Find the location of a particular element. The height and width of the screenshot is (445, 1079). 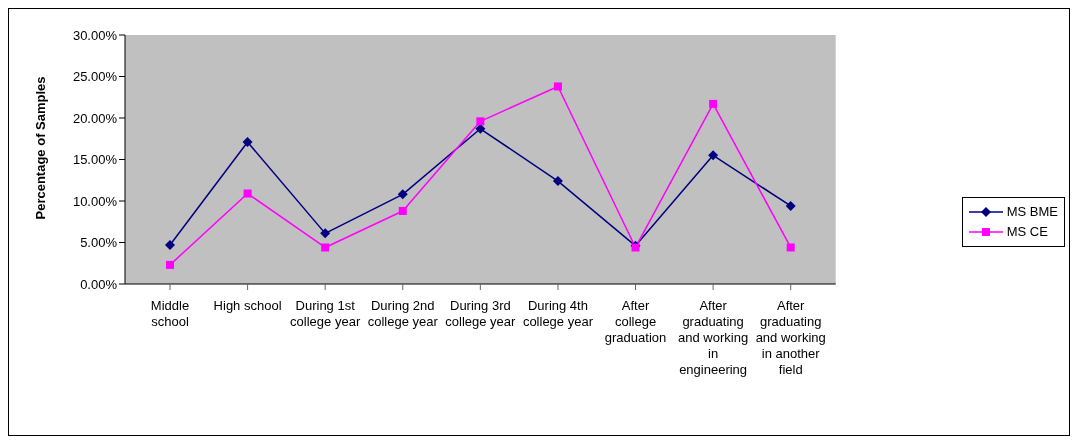

x-tick-label: After college graduation is located at coordinates (635, 321).